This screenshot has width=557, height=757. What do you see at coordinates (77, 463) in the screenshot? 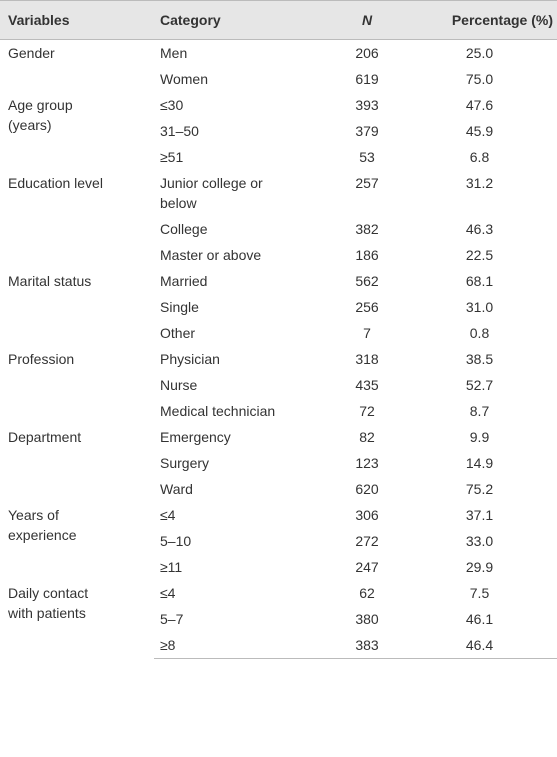
I see `variable-cell: Department` at bounding box center [77, 463].